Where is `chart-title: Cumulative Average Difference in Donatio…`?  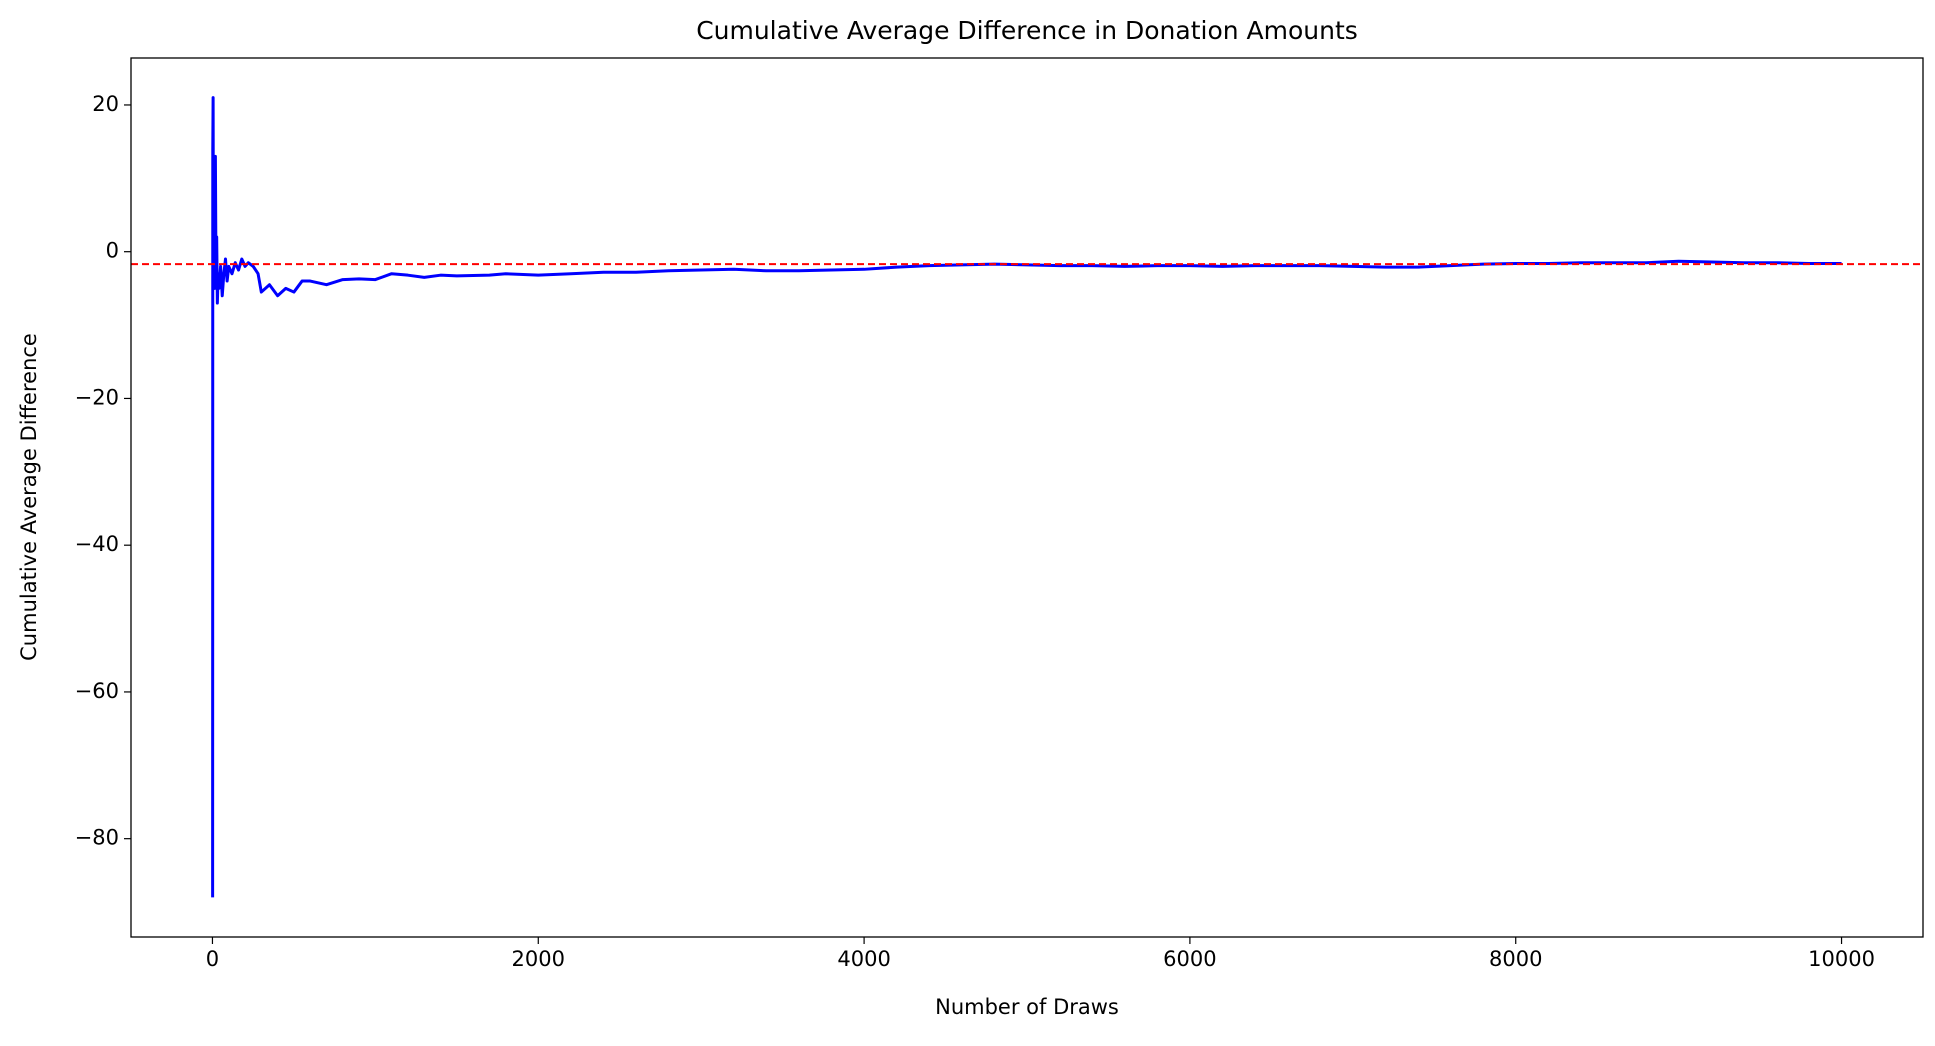
chart-title: Cumulative Average Difference in Donatio… is located at coordinates (1027, 30).